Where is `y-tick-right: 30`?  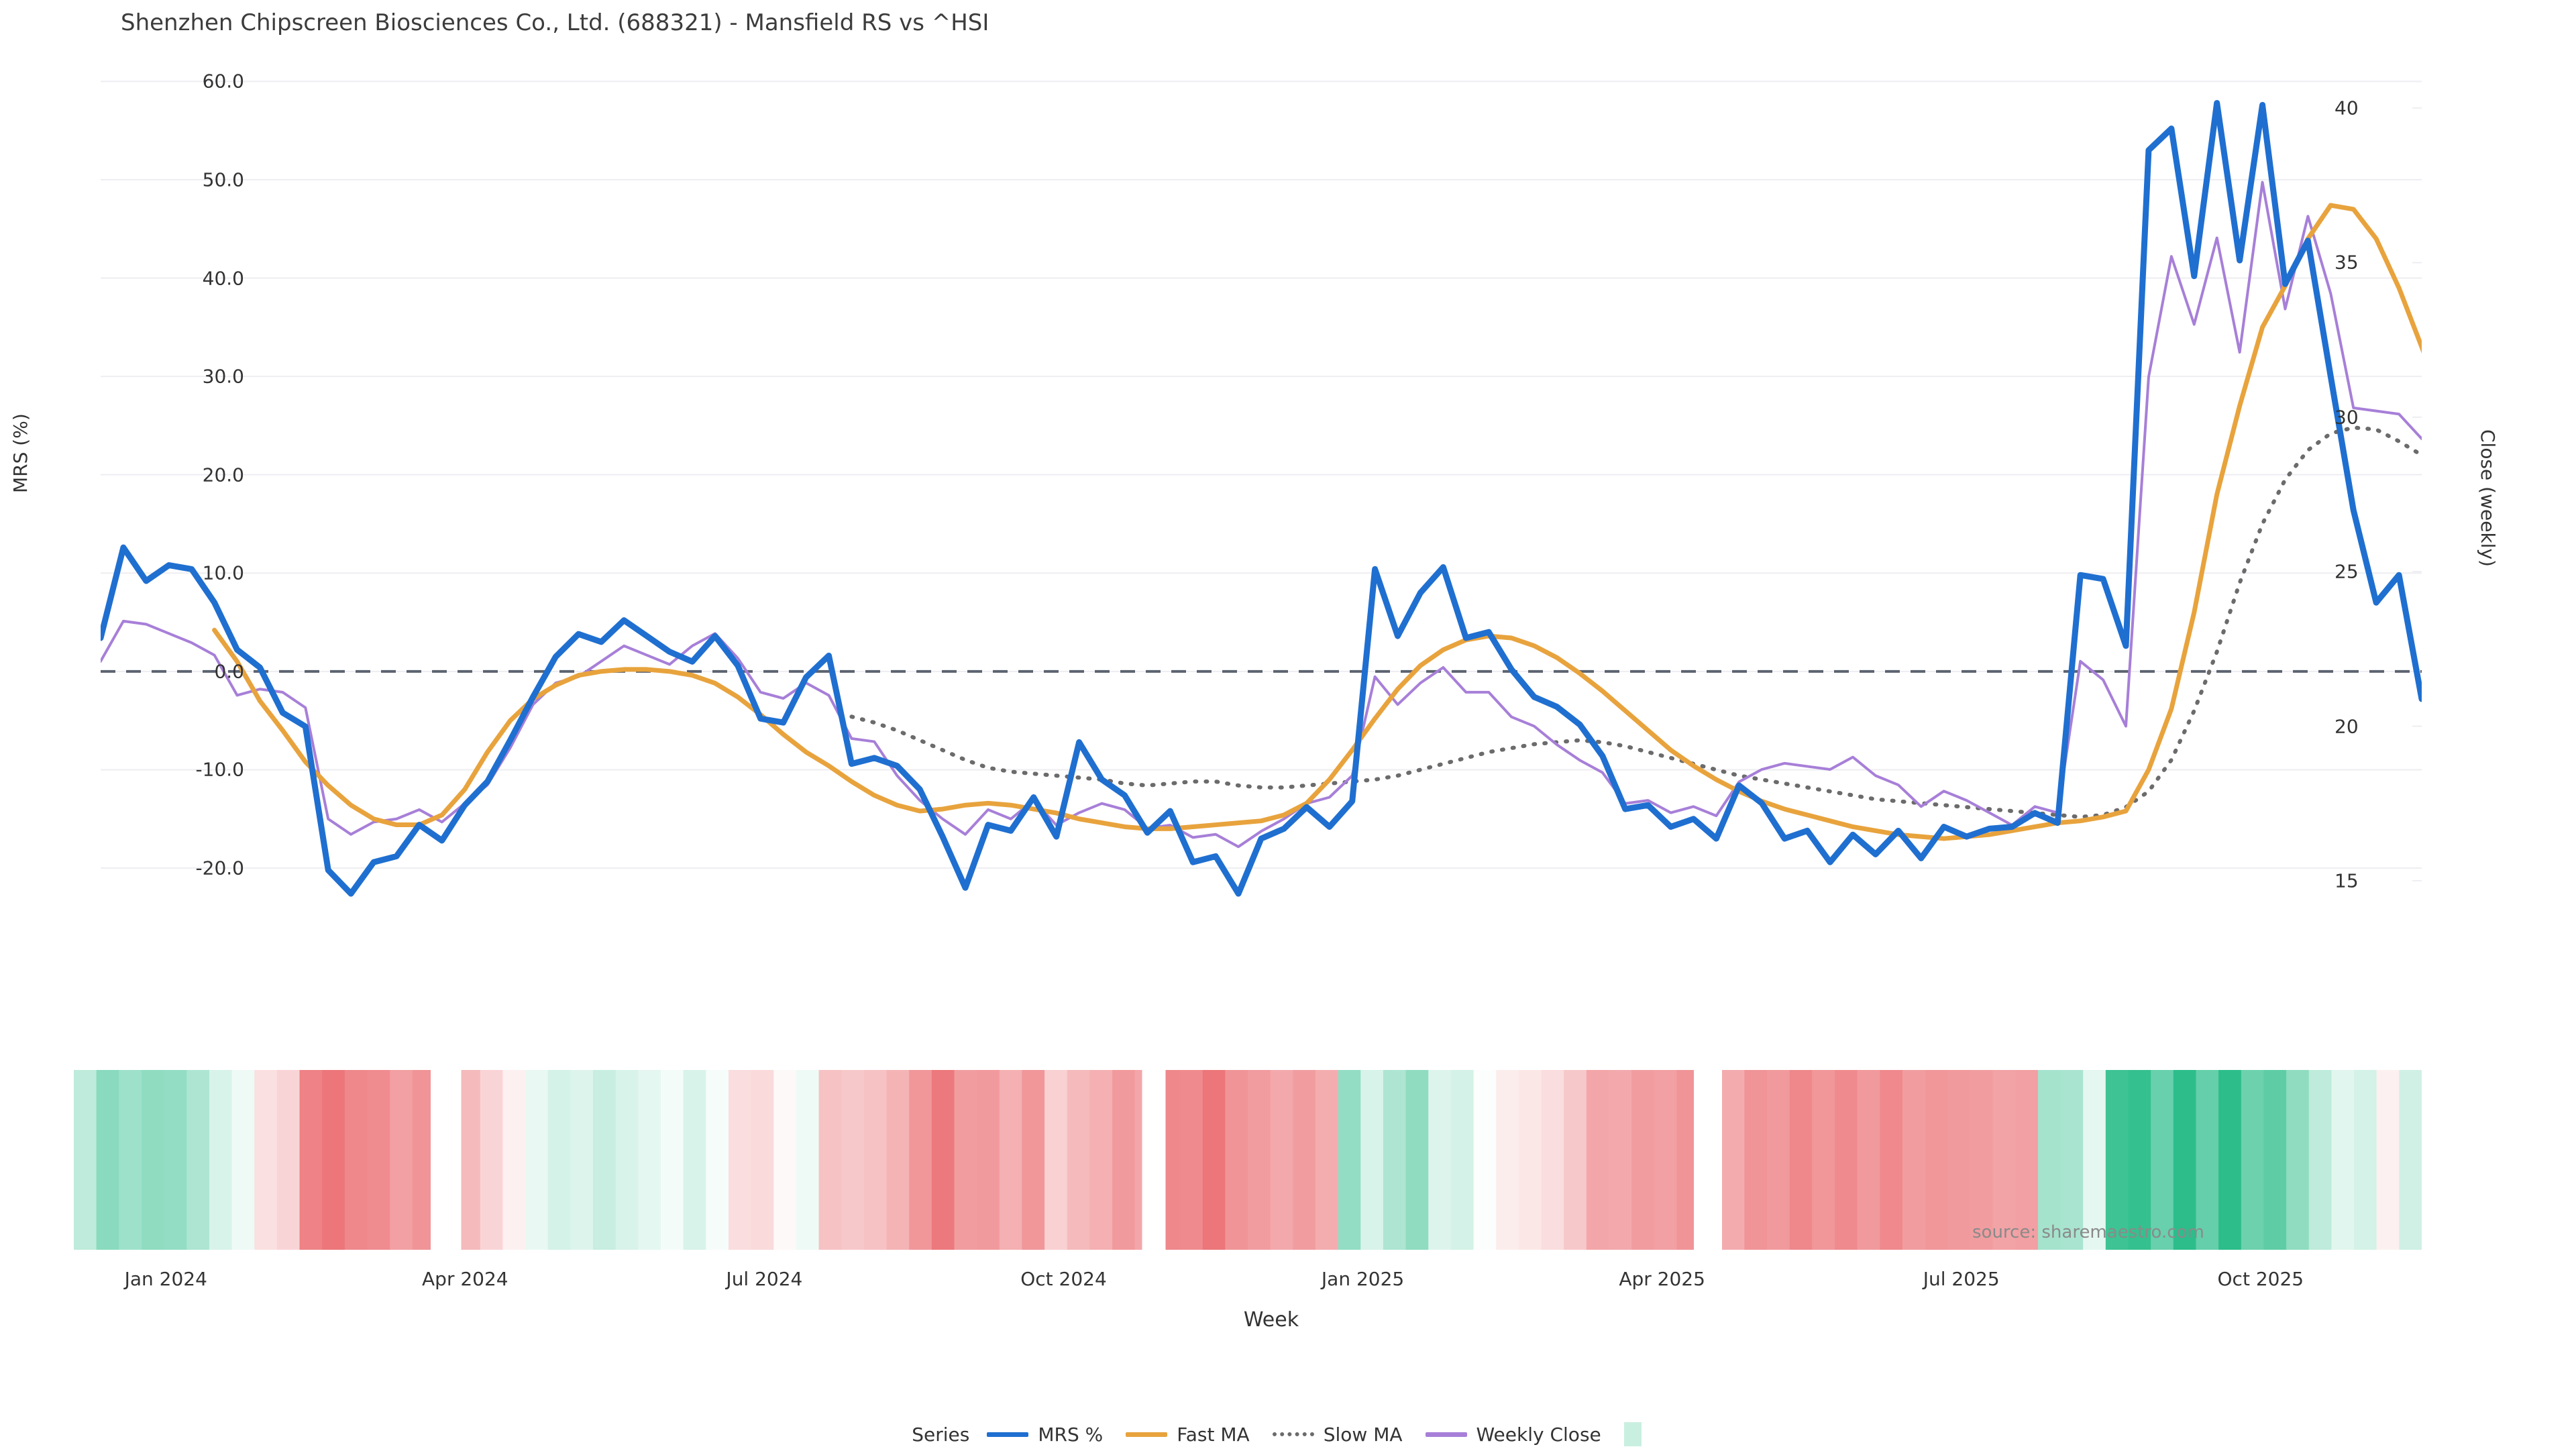 y-tick-right: 30 is located at coordinates (2346, 417).